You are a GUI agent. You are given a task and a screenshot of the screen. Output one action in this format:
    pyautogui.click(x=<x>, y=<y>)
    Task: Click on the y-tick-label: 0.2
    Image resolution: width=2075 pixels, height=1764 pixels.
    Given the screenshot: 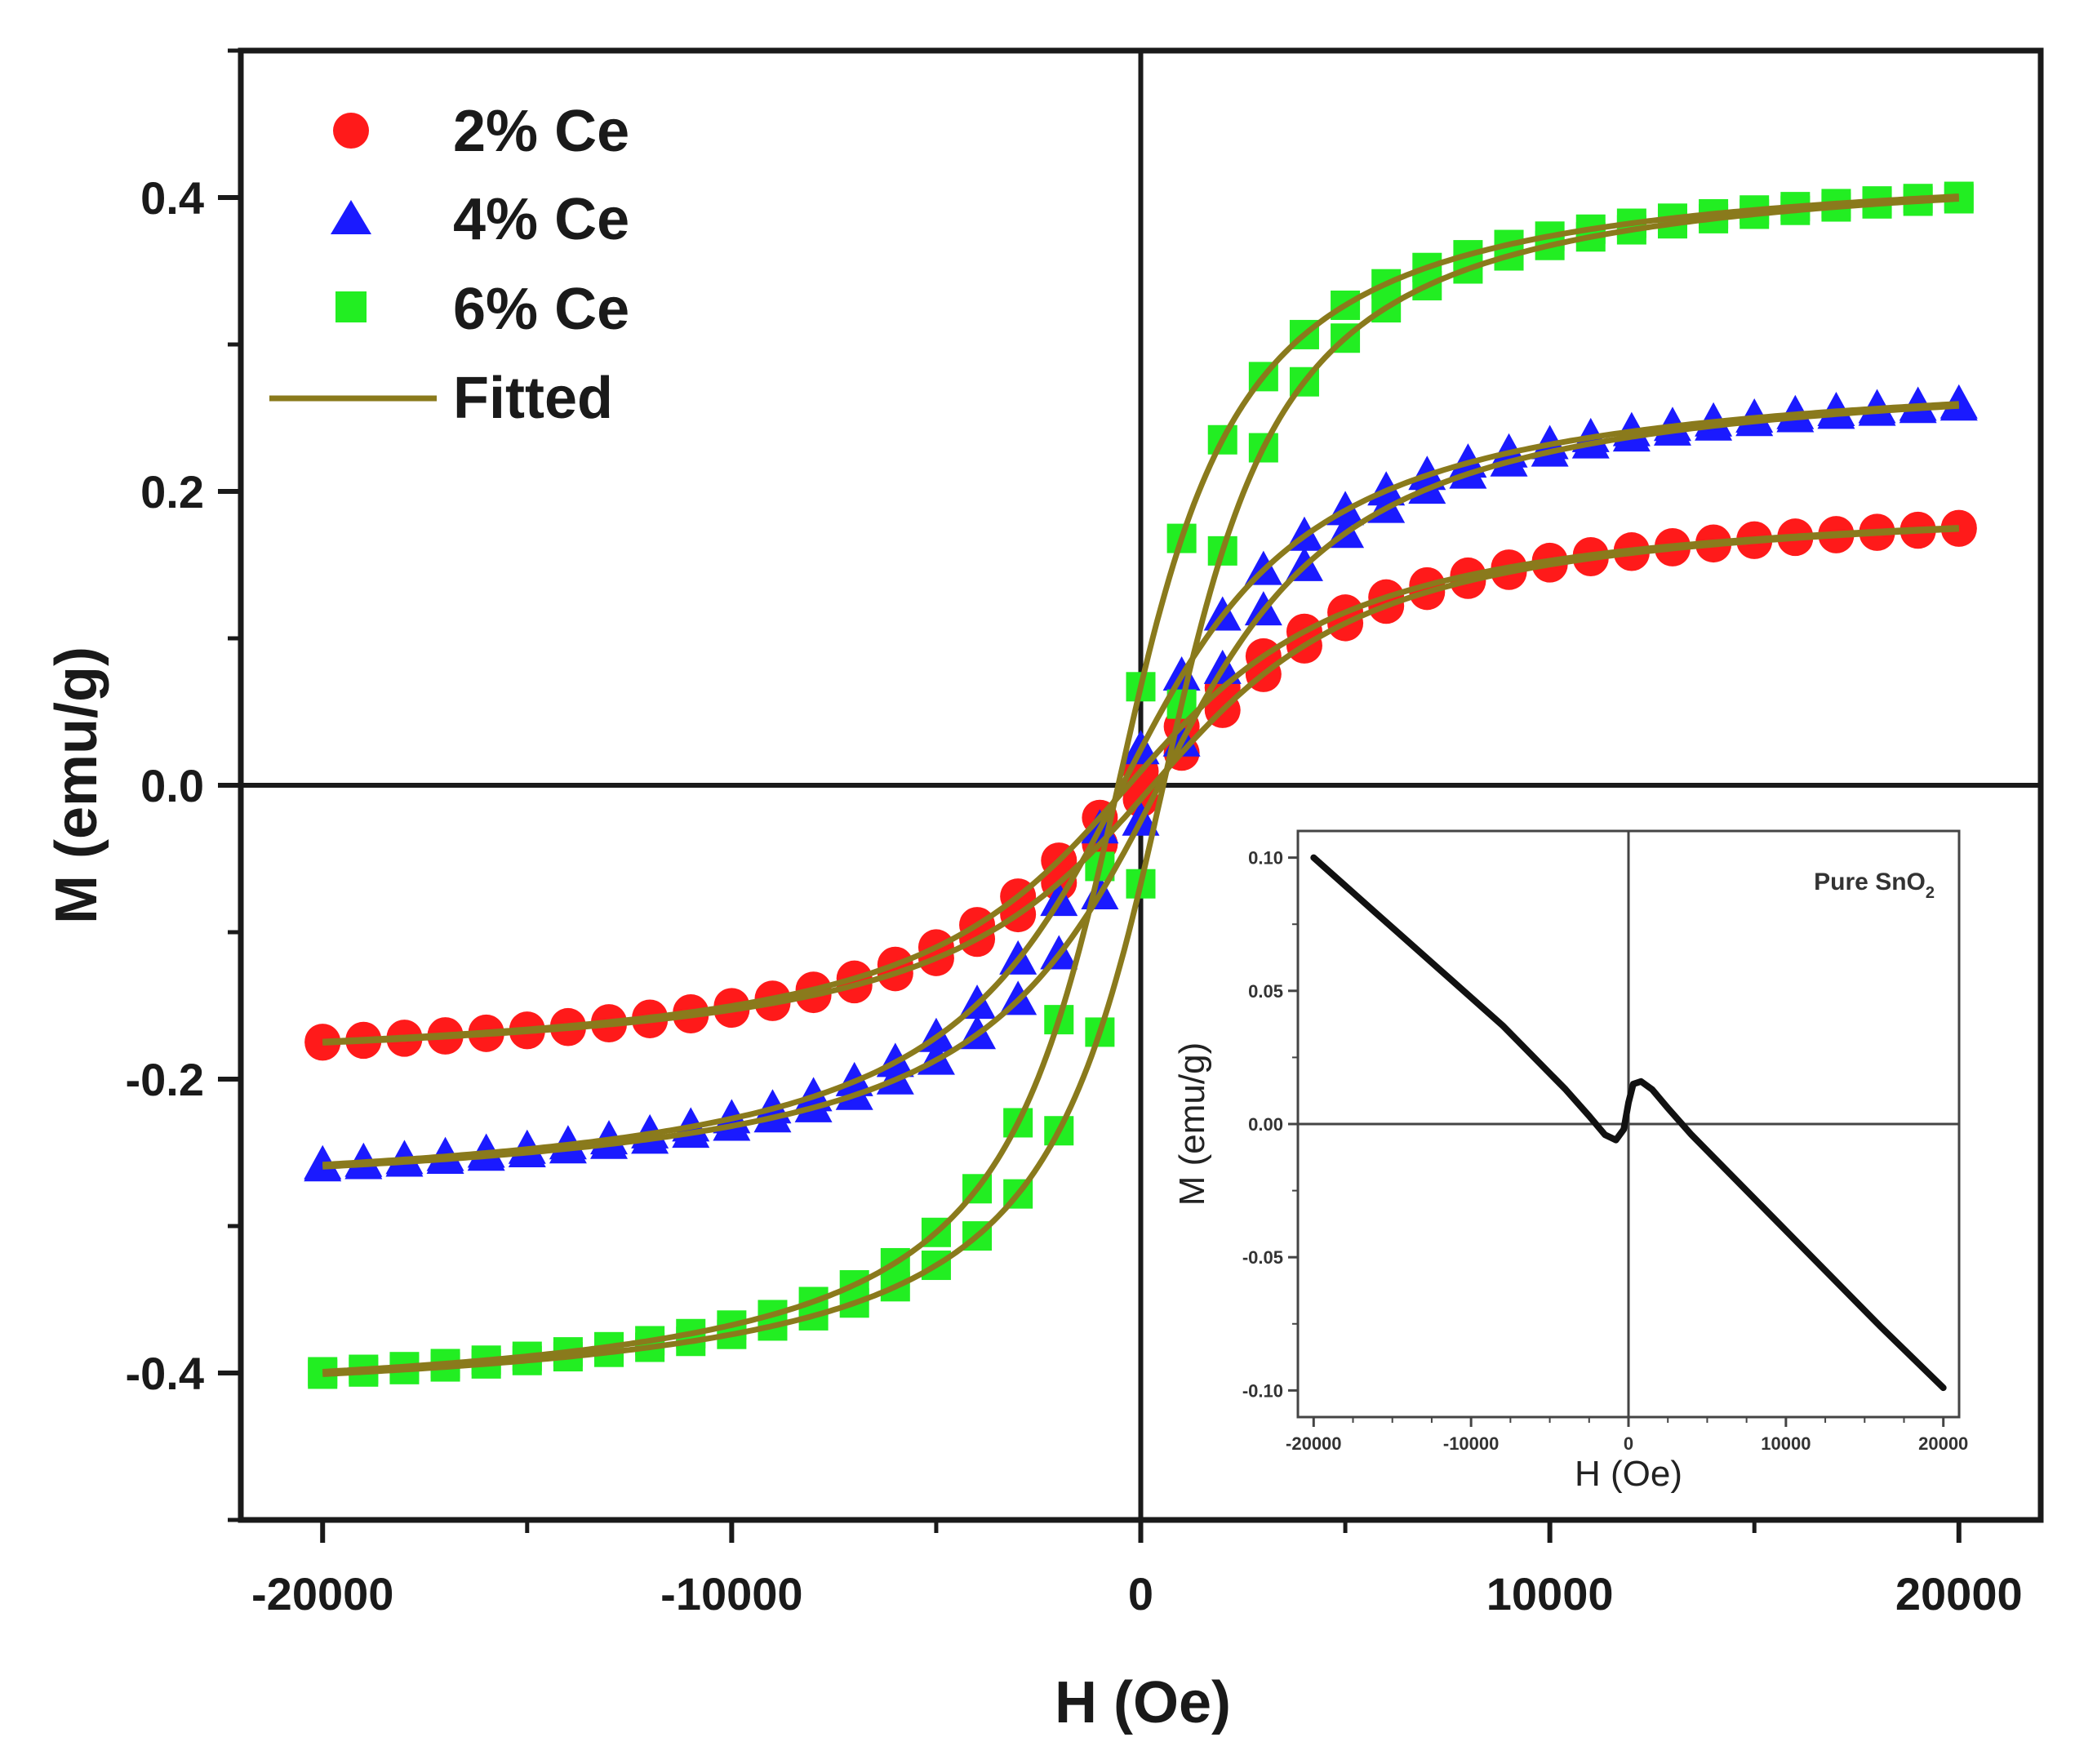 What is the action you would take?
    pyautogui.click(x=172, y=492)
    